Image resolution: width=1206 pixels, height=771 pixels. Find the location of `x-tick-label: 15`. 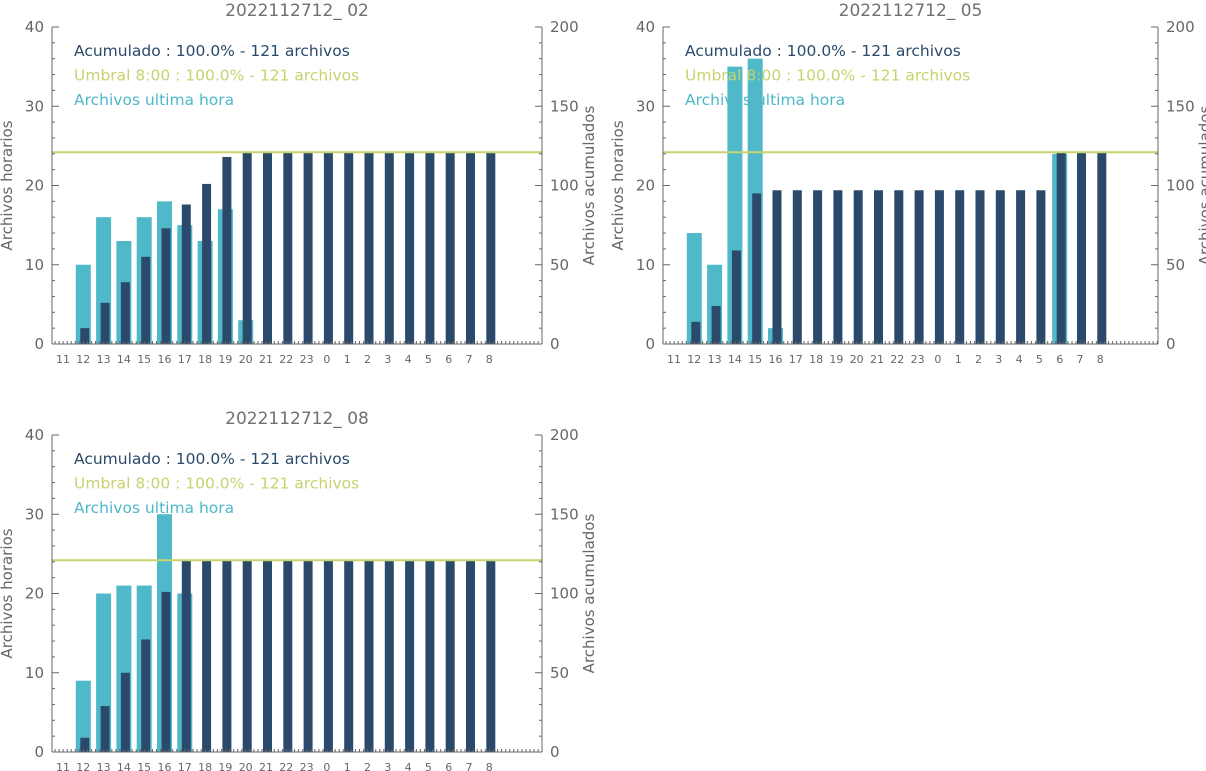

x-tick-label: 15 is located at coordinates (144, 766).